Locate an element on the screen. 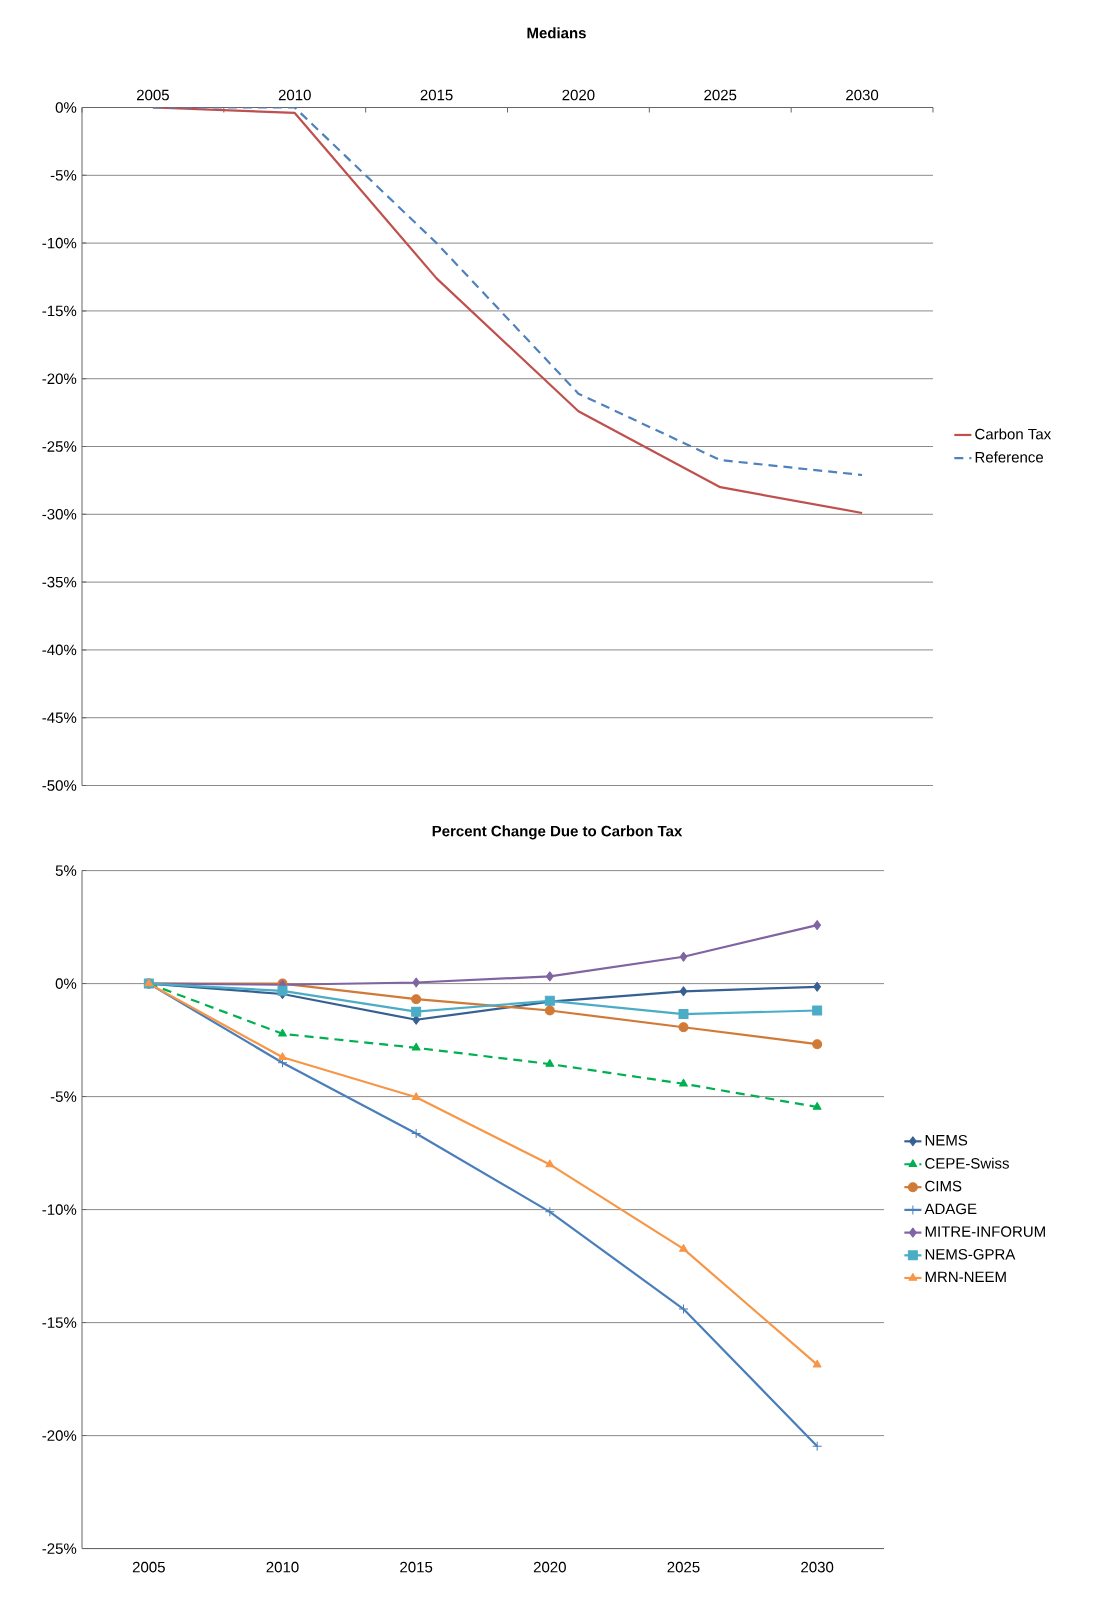 This screenshot has width=1099, height=1606. chart-title: Medians is located at coordinates (556, 33).